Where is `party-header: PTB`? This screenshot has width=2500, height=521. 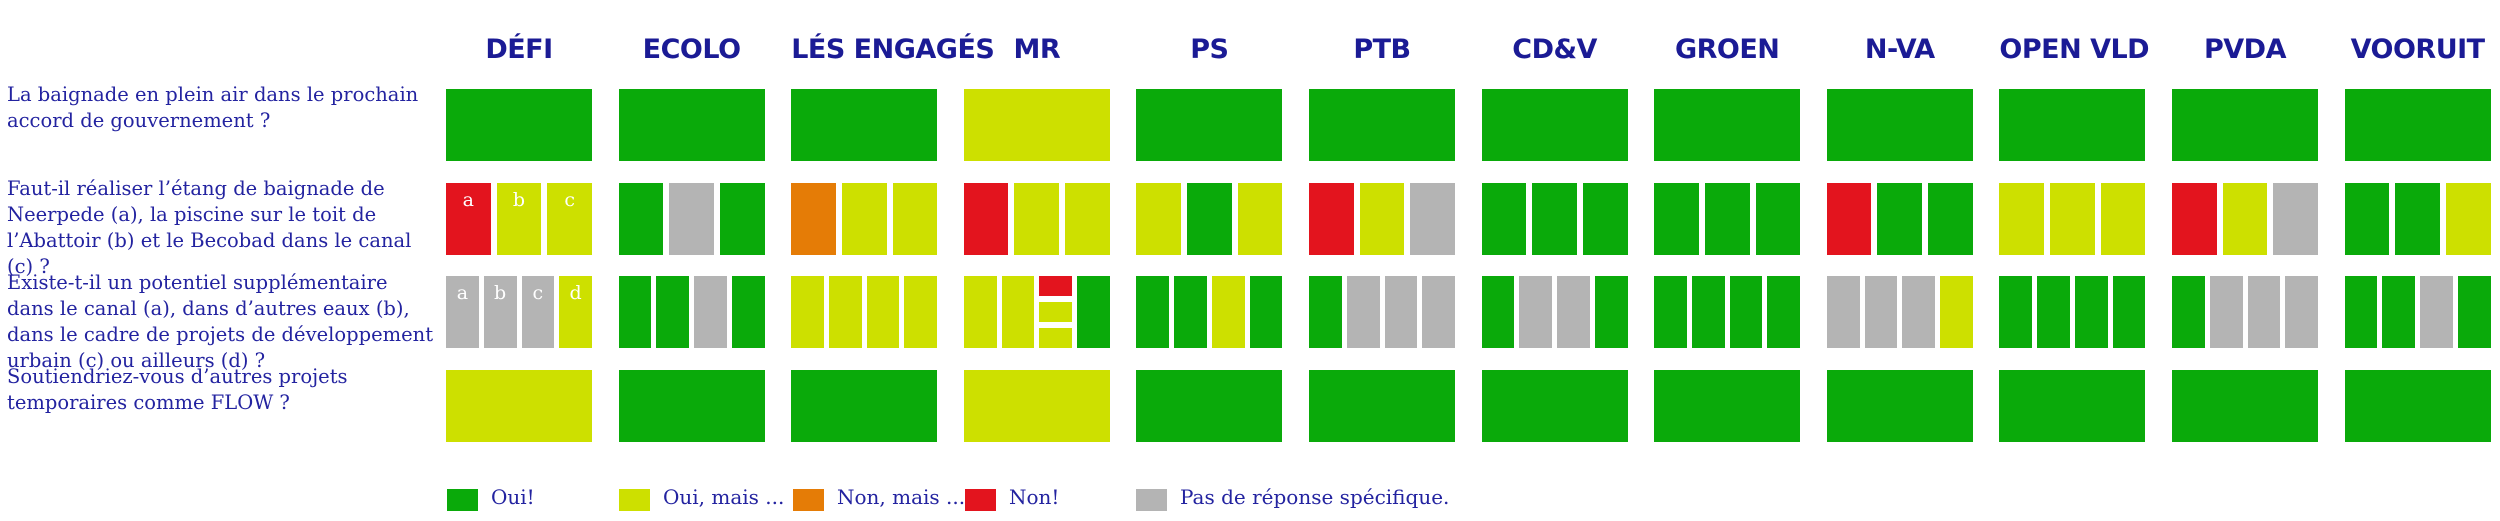
party-header: PTB is located at coordinates (1382, 49).